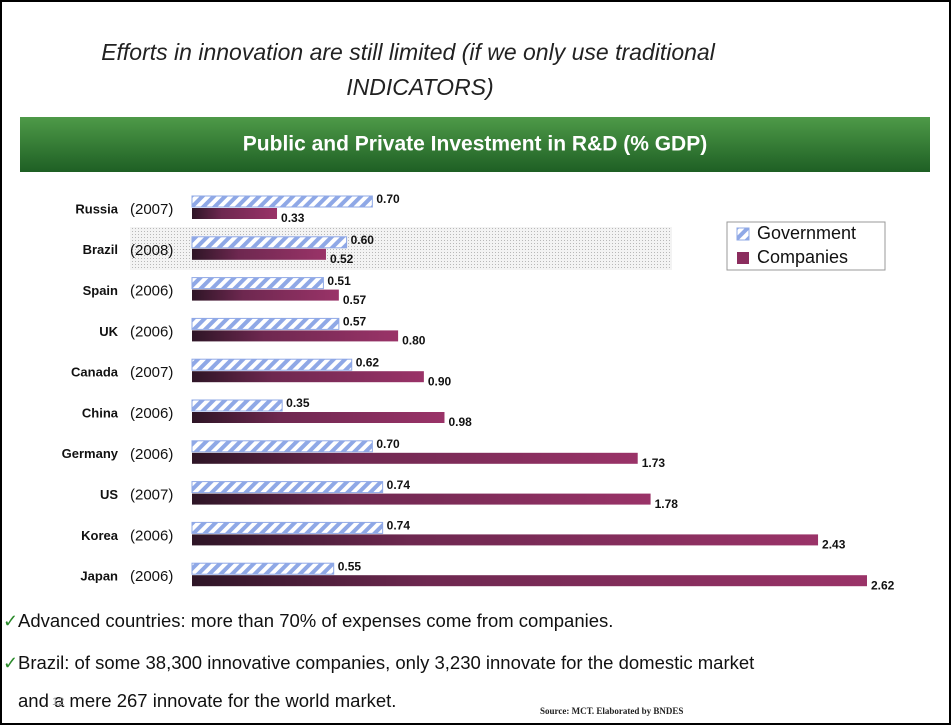 This screenshot has height=725, width=951. What do you see at coordinates (99, 576) in the screenshot?
I see `category-label: Japan` at bounding box center [99, 576].